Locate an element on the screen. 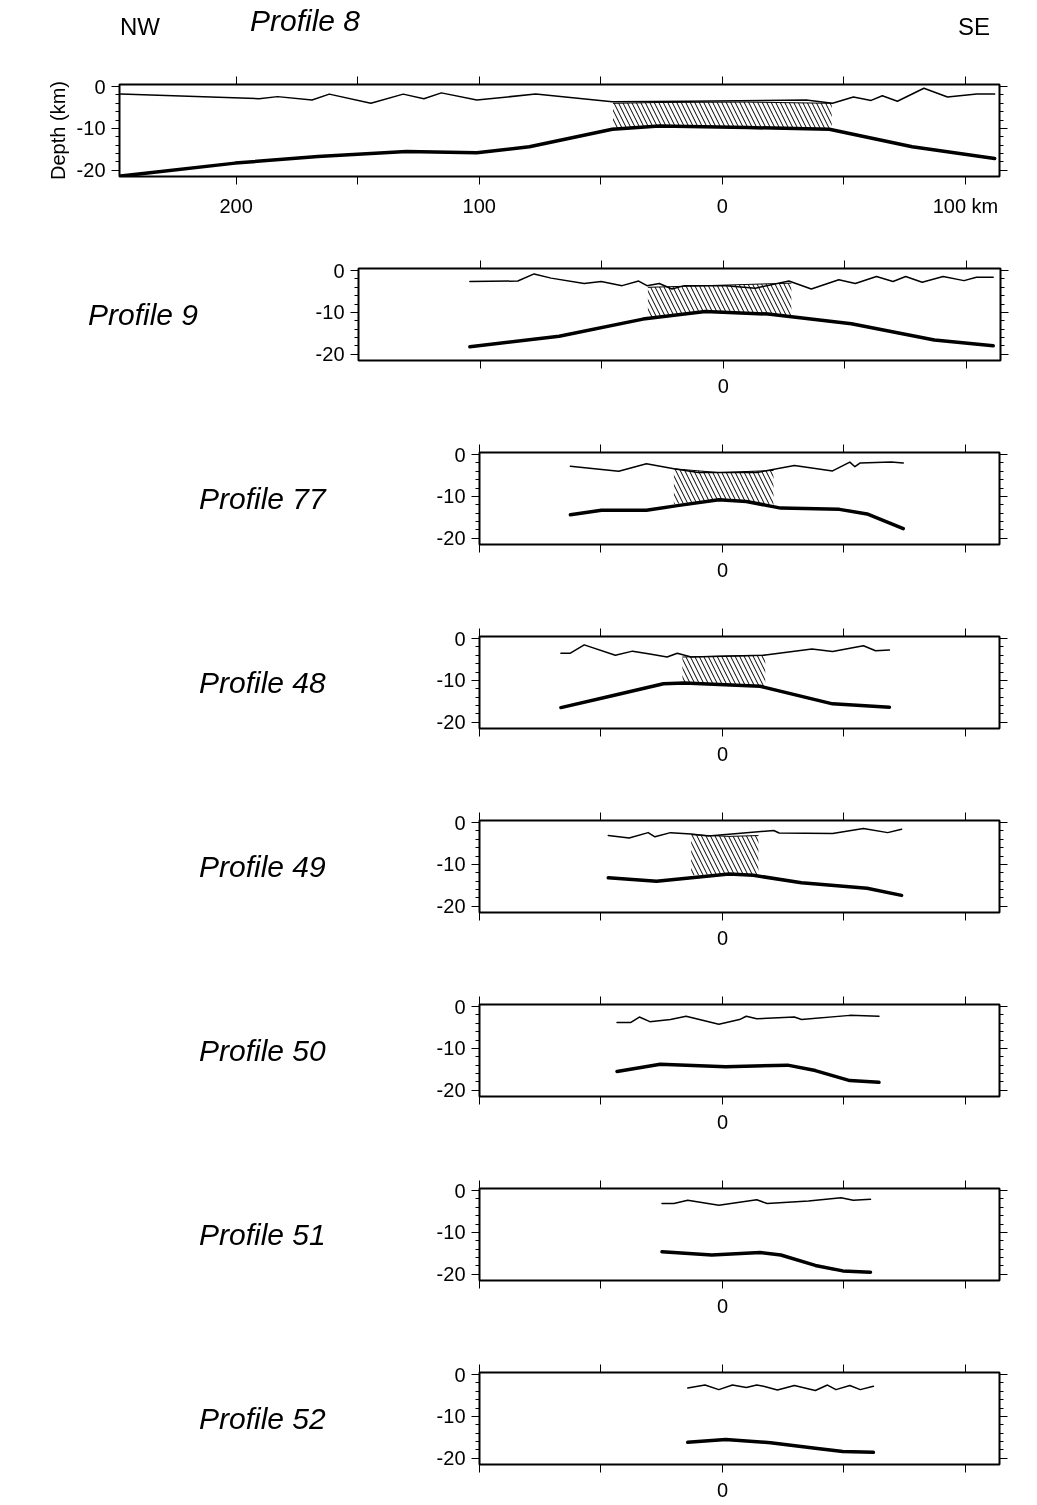  x-tick-label: 200 is located at coordinates (236, 205).